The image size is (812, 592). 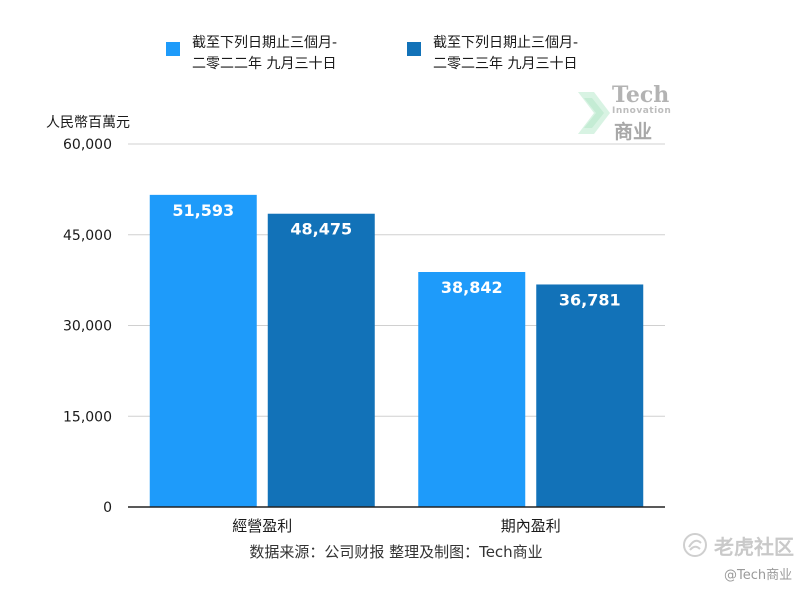 What do you see at coordinates (531, 526) in the screenshot?
I see `x-category-label-2: 期內盈利` at bounding box center [531, 526].